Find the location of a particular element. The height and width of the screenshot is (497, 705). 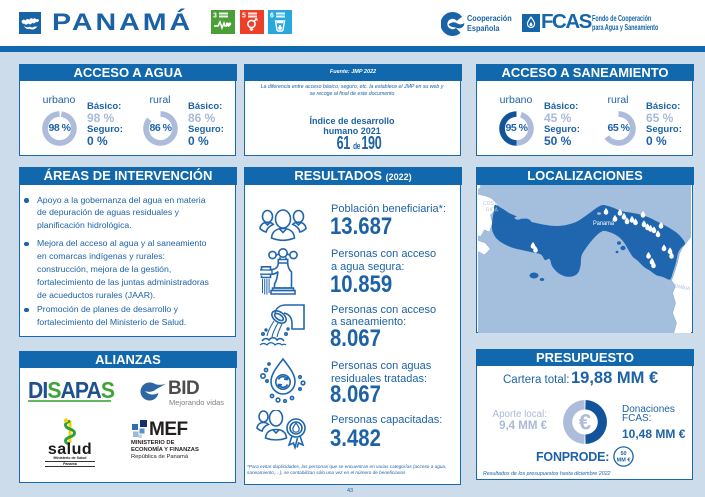

svg-text: MM € is located at coordinates (624, 461).